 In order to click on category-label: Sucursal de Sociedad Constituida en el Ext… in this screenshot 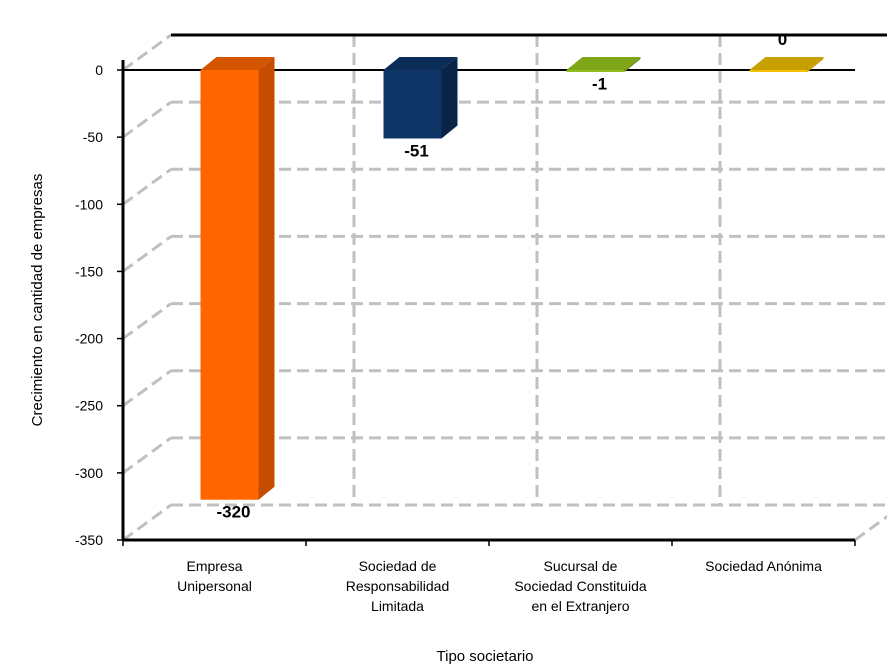, I will do `click(580, 586)`.